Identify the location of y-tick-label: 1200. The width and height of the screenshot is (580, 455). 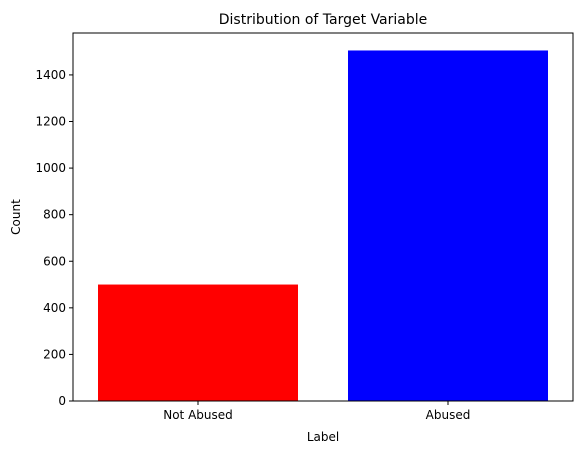
(50, 122).